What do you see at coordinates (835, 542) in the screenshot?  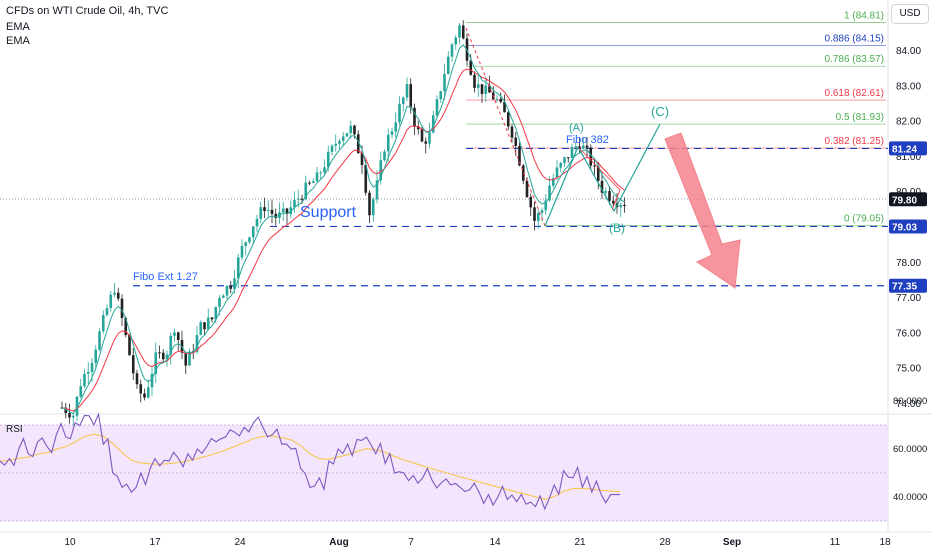 I see `time-tick-label: 11` at bounding box center [835, 542].